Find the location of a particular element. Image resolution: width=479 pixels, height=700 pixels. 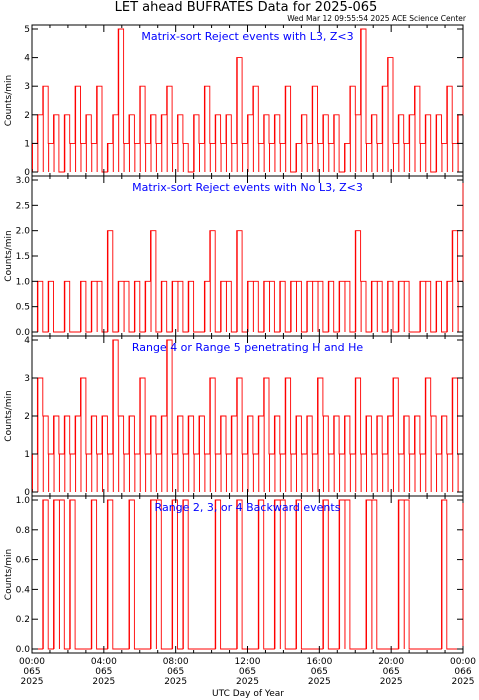

x-tick-label-time: 16:00 is located at coordinates (319, 662).